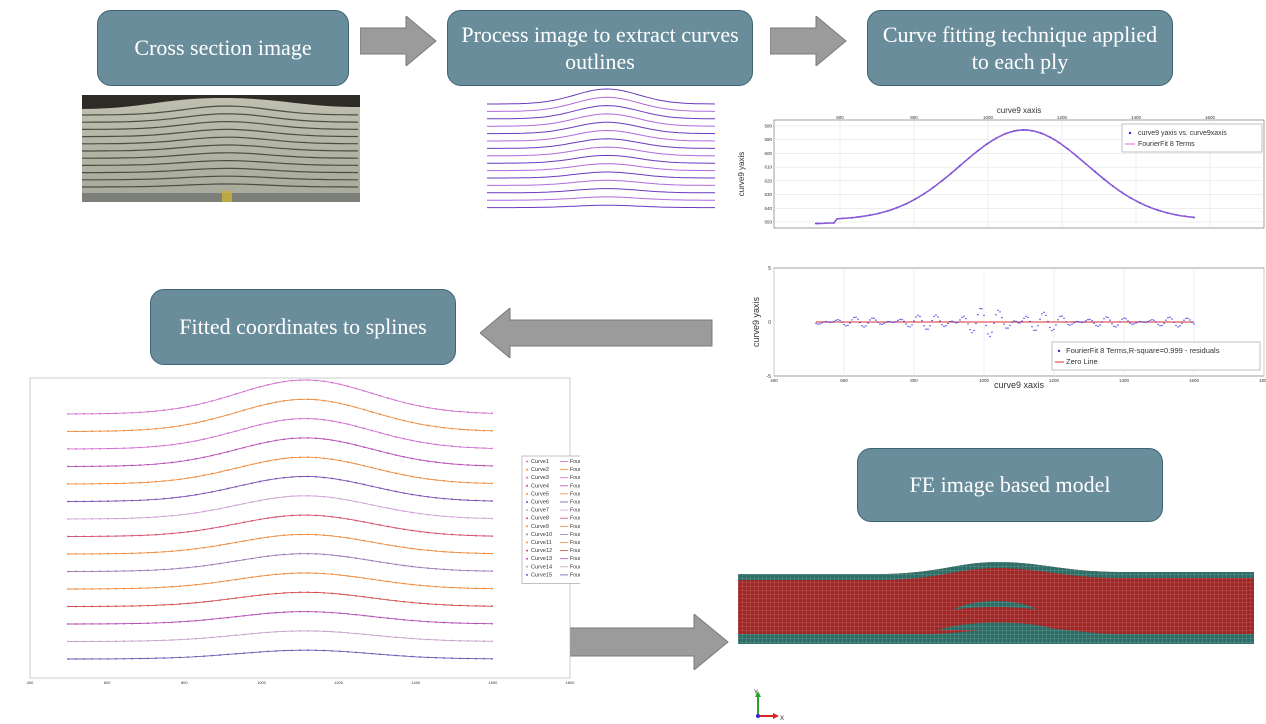 This screenshot has width=1266, height=724. I want to click on res-plot-xlabel: curve9 xaxis, so click(1019, 385).